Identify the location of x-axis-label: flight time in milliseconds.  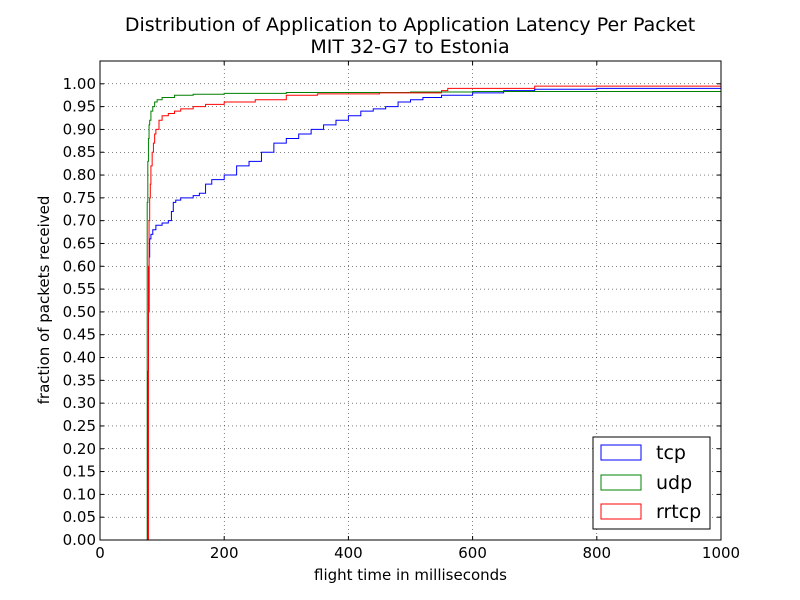
(410, 575).